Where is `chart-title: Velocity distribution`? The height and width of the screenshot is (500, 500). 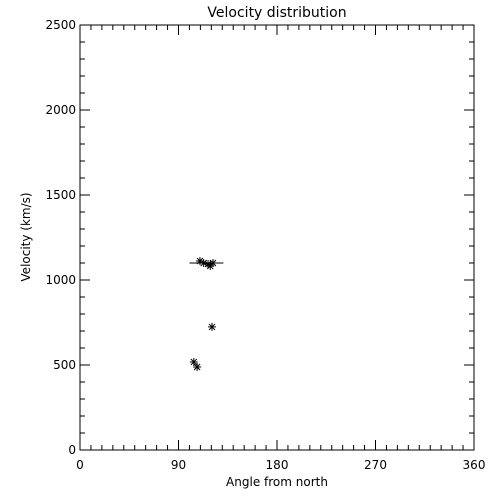 chart-title: Velocity distribution is located at coordinates (276, 13).